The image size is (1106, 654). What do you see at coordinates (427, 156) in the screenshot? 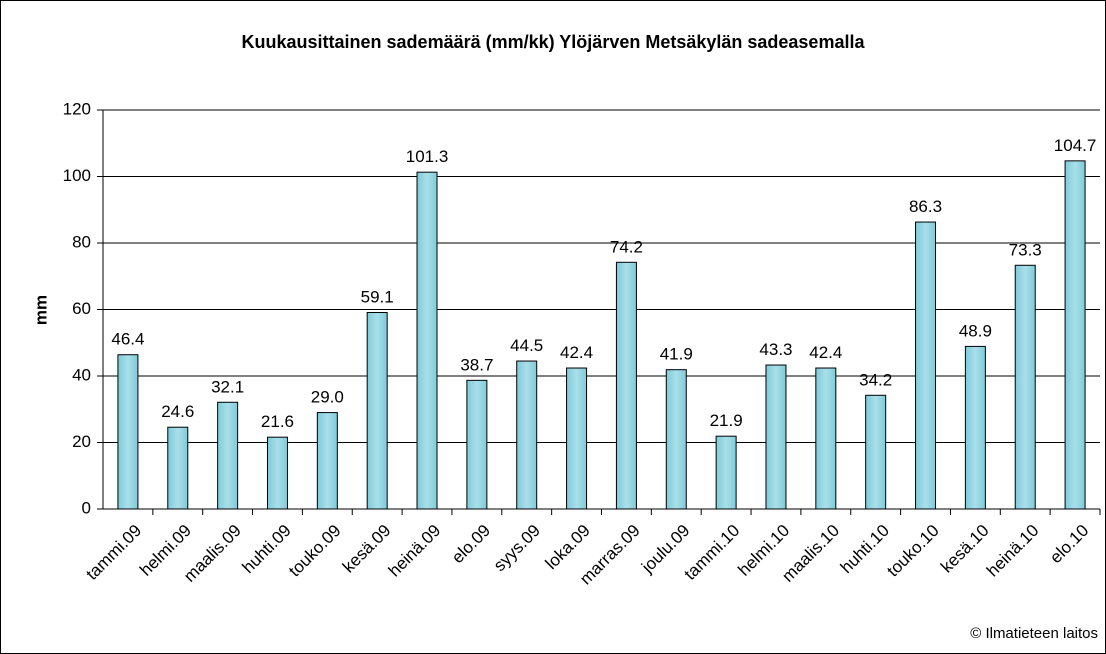
I see `value-label: 101.3` at bounding box center [427, 156].